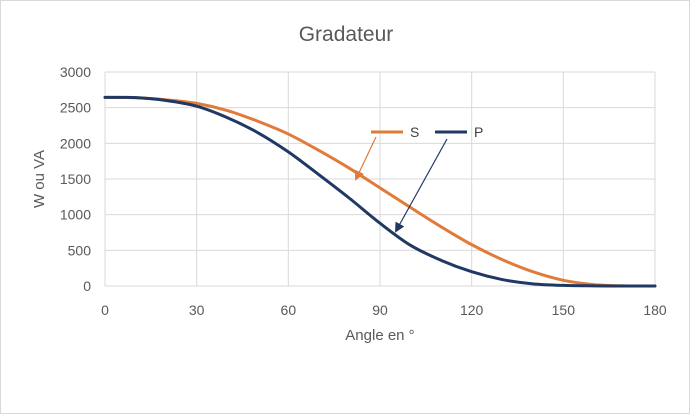 The width and height of the screenshot is (690, 415). What do you see at coordinates (39, 179) in the screenshot?
I see `y-axis-label: W ou VA` at bounding box center [39, 179].